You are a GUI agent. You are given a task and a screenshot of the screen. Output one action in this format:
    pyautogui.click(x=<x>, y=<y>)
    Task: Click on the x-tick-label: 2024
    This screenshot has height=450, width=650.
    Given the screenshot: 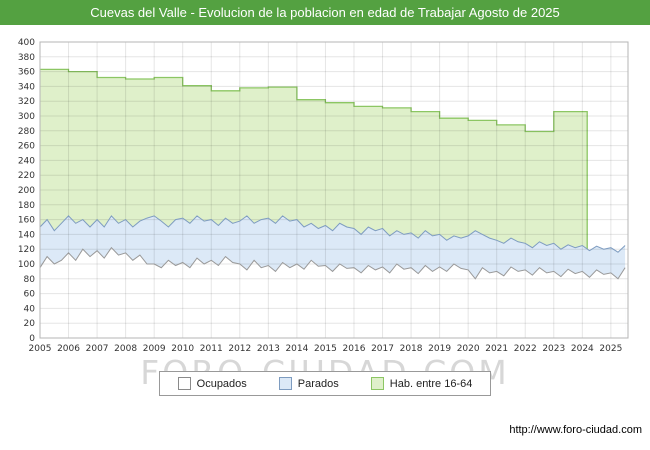 What is the action you would take?
    pyautogui.click(x=582, y=349)
    